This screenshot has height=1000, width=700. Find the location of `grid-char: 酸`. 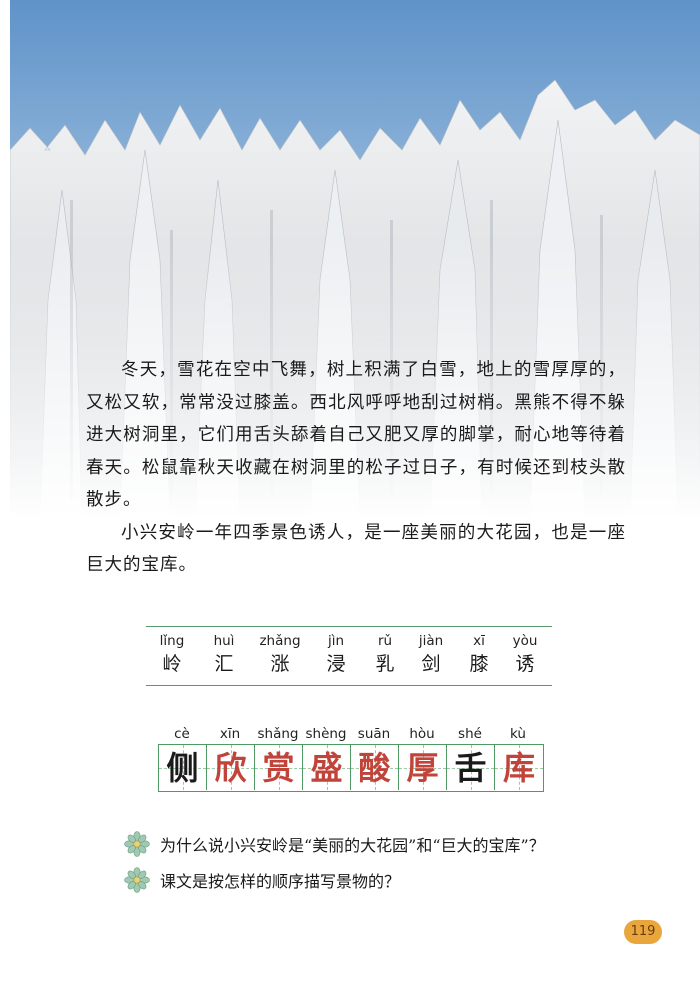

grid-char: 酸 is located at coordinates (374, 767).